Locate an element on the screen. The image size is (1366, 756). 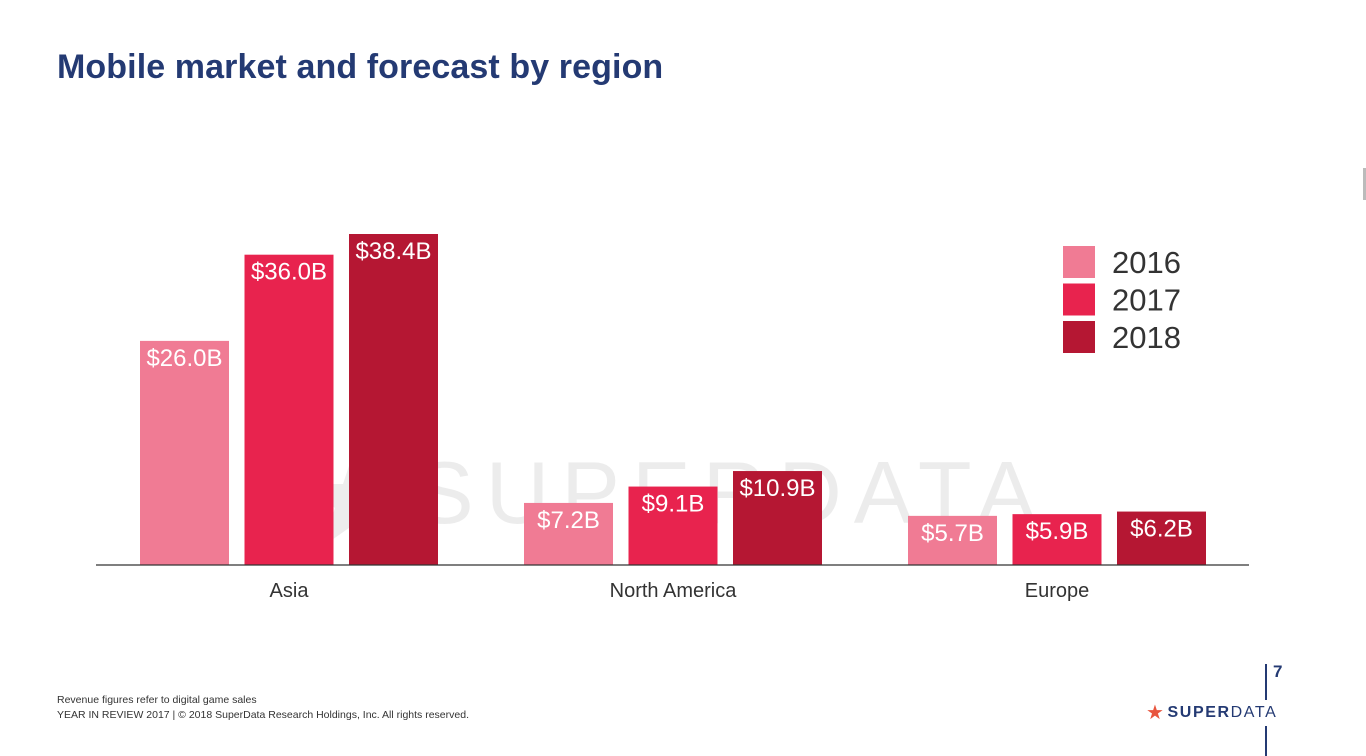
bar-north-america-2018 is located at coordinates (777, 518).